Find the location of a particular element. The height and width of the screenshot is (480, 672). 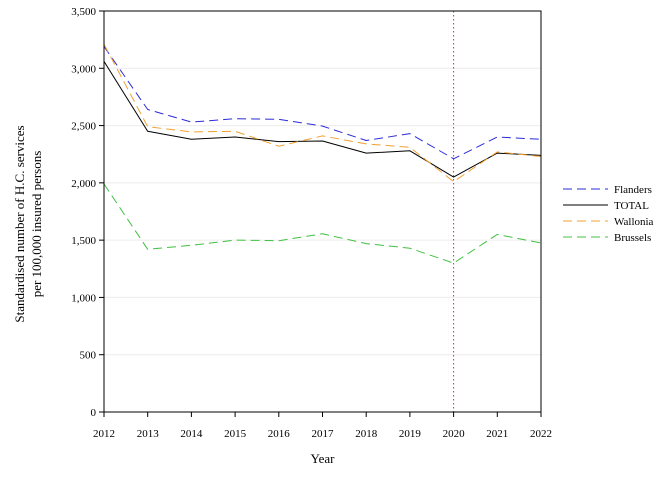

x-tick-label: 2018 is located at coordinates (366, 434).